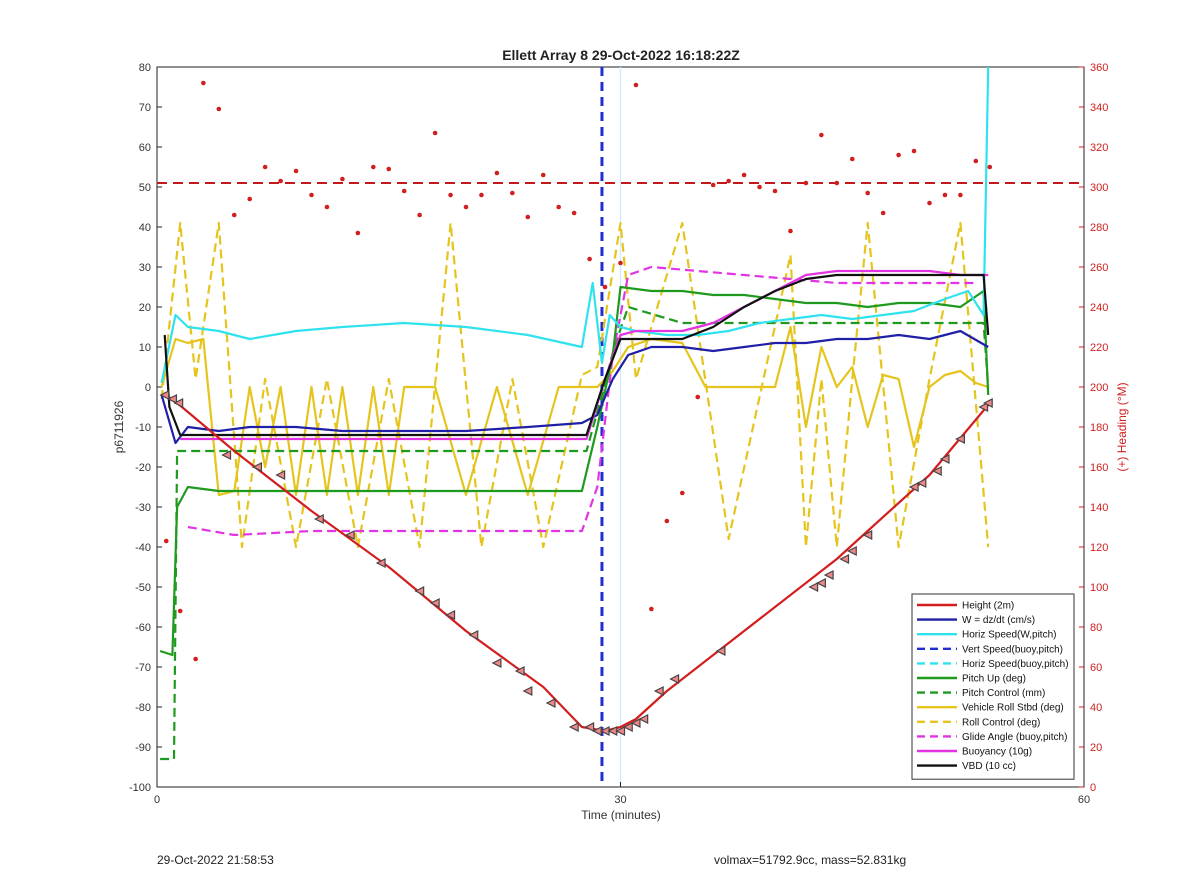  Describe the element at coordinates (1014, 737) in the screenshot. I see `legend-label-glide-angle-buoy-pitch: Glide Angle (buoy,pitch)` at that location.